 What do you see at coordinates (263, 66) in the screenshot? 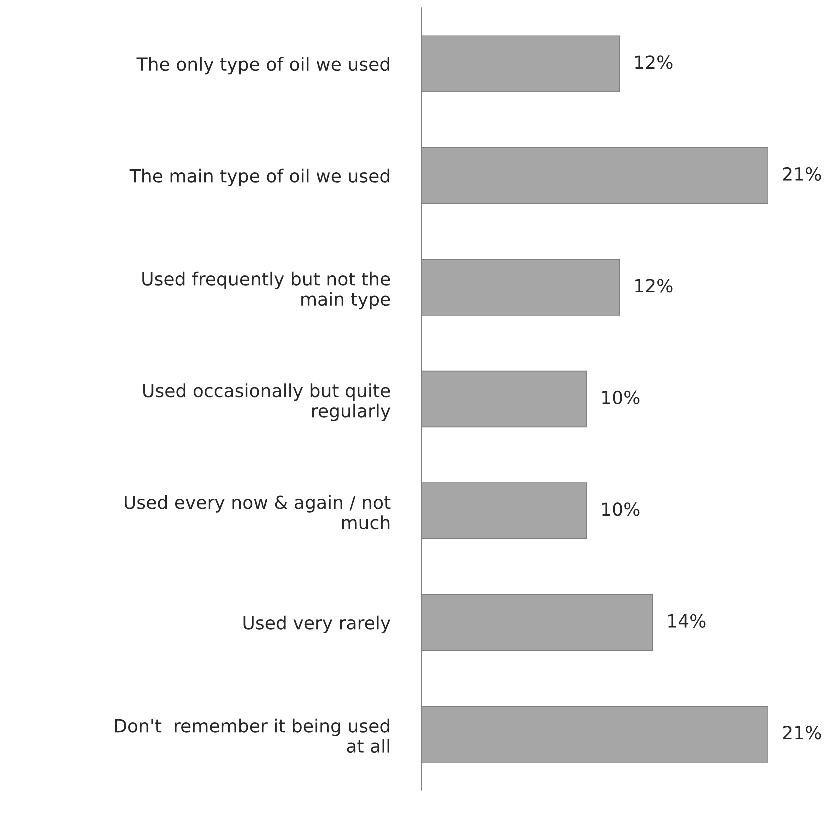
I see `y-tick-label: The only type of oil we used` at bounding box center [263, 66].